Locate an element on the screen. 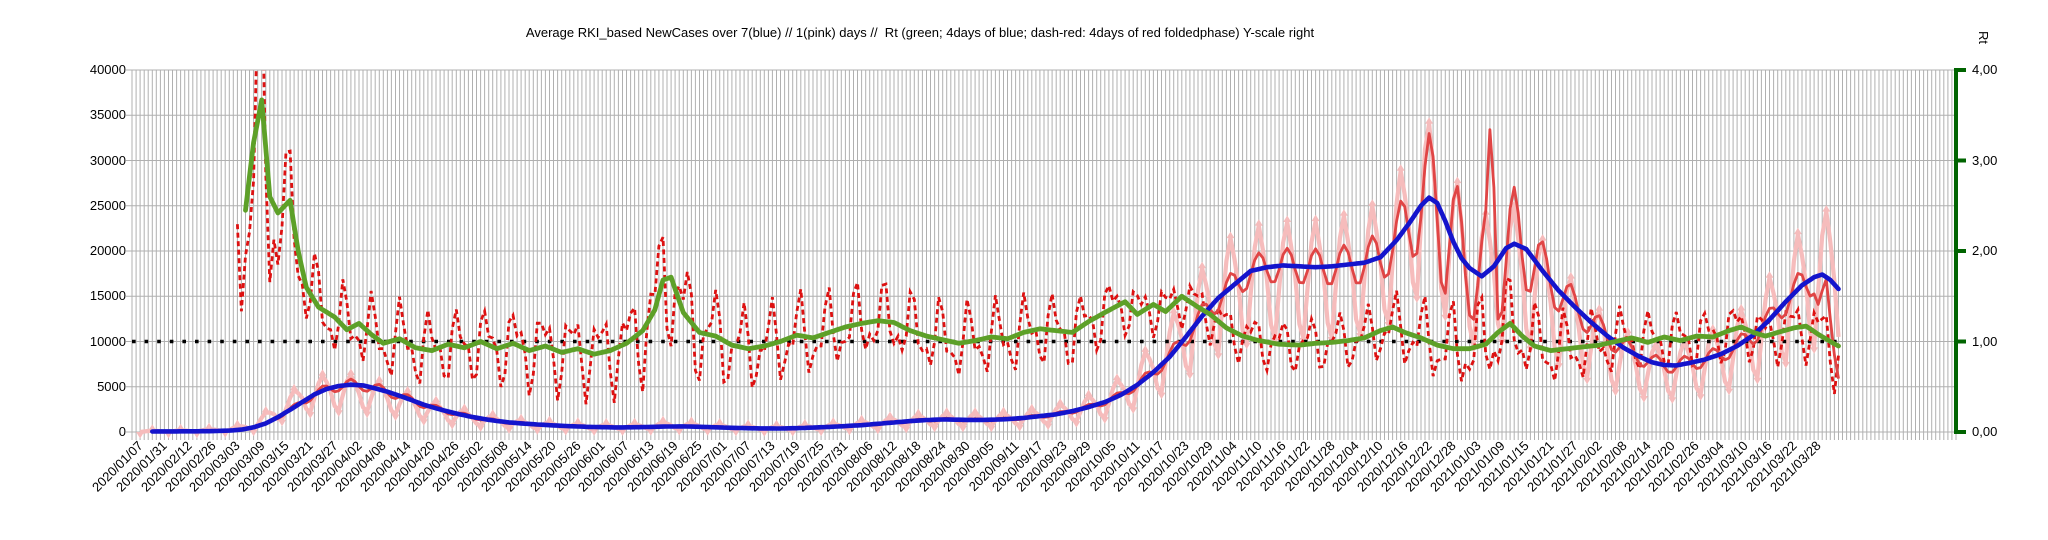  y-tick-label-left: 40000 is located at coordinates (107, 69).